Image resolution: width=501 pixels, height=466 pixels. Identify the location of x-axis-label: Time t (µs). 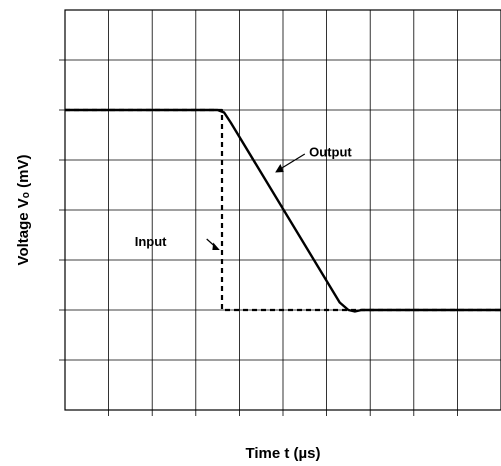
(282, 453).